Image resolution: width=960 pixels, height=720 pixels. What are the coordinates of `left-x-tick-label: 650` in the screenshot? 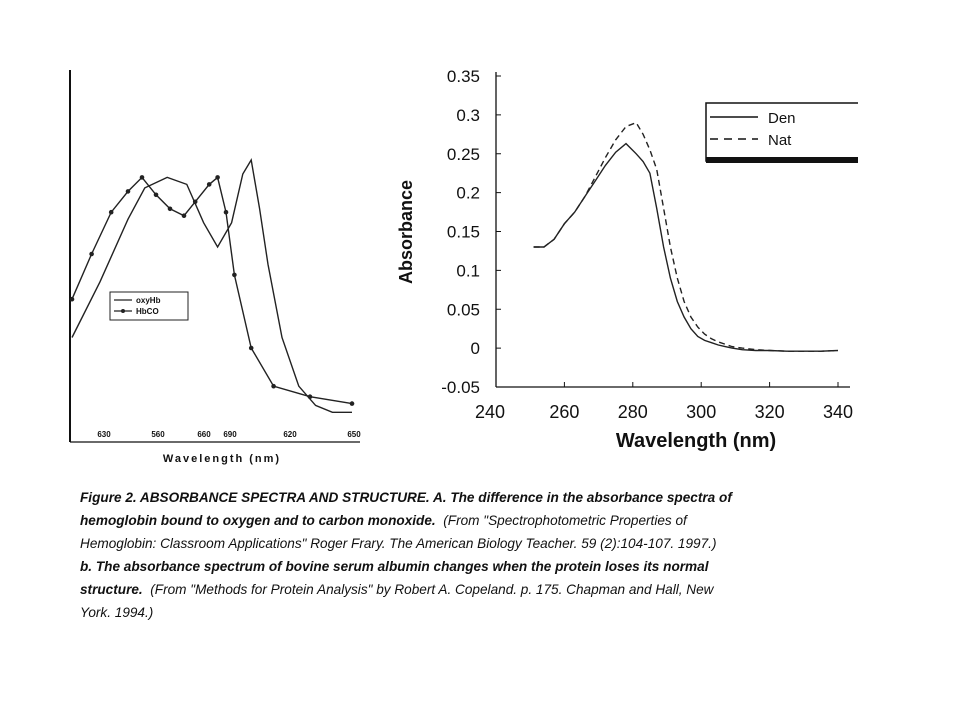 It's located at (354, 434).